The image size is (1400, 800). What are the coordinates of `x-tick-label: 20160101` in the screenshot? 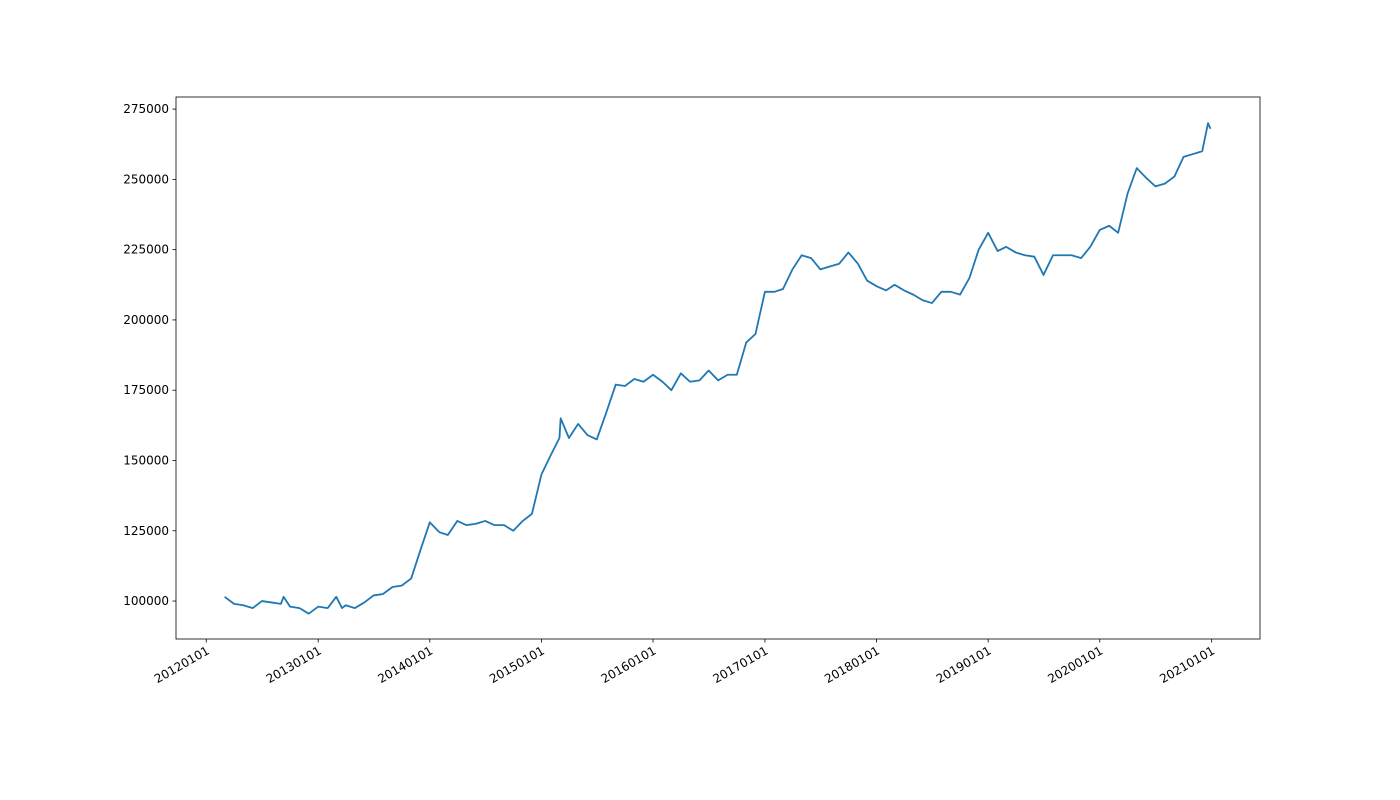 It's located at (629, 664).